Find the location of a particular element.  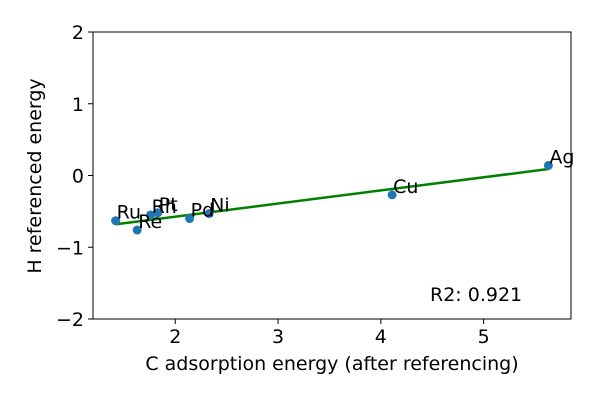

x-axis-ticks: 2 3 4 5 is located at coordinates (329, 333).